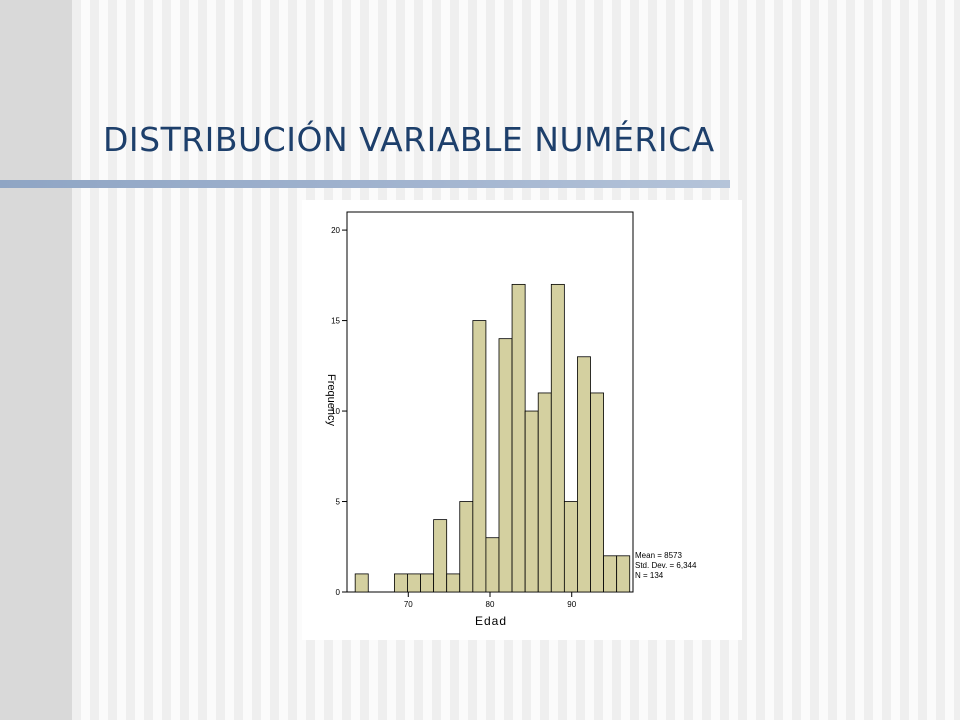 This screenshot has width=960, height=720. Describe the element at coordinates (649, 575) in the screenshot. I see `stat-count: N = 134` at that location.